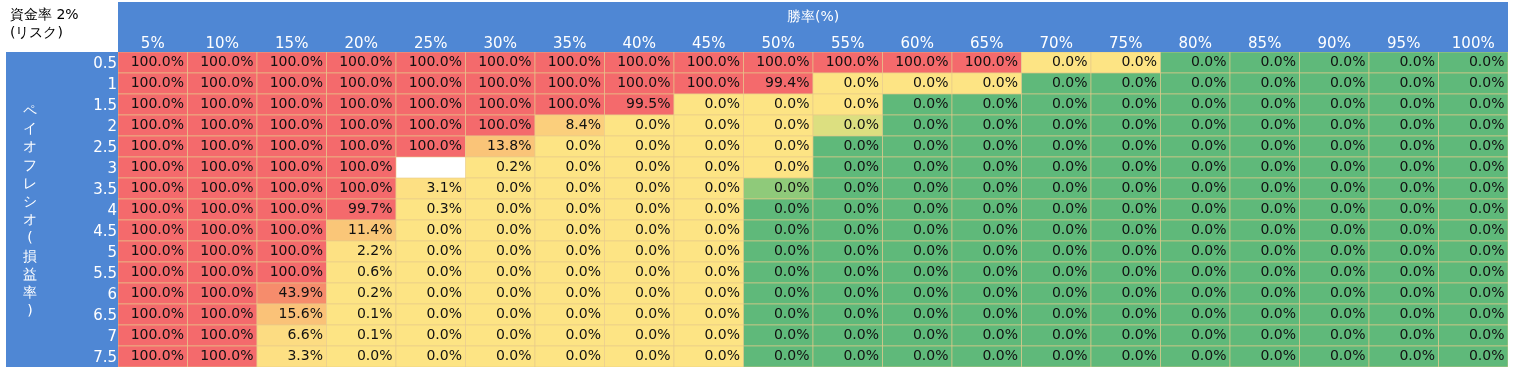 The height and width of the screenshot is (375, 1523). What do you see at coordinates (1334, 43) in the screenshot?
I see `x-tick-label: 90%` at bounding box center [1334, 43].